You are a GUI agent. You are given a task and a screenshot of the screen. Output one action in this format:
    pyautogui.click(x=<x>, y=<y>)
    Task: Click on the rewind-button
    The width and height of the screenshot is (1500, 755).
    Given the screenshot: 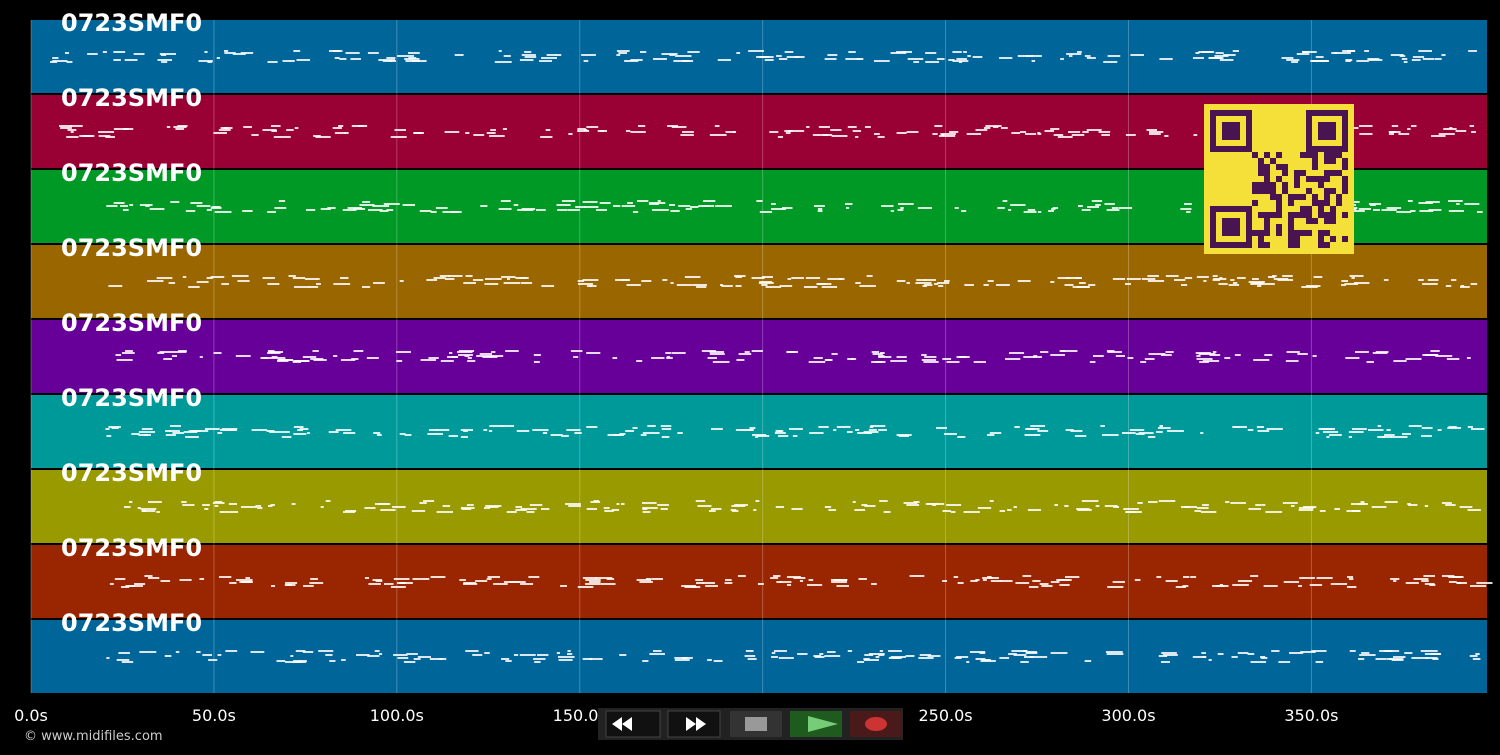 What is the action you would take?
    pyautogui.click(x=633, y=724)
    